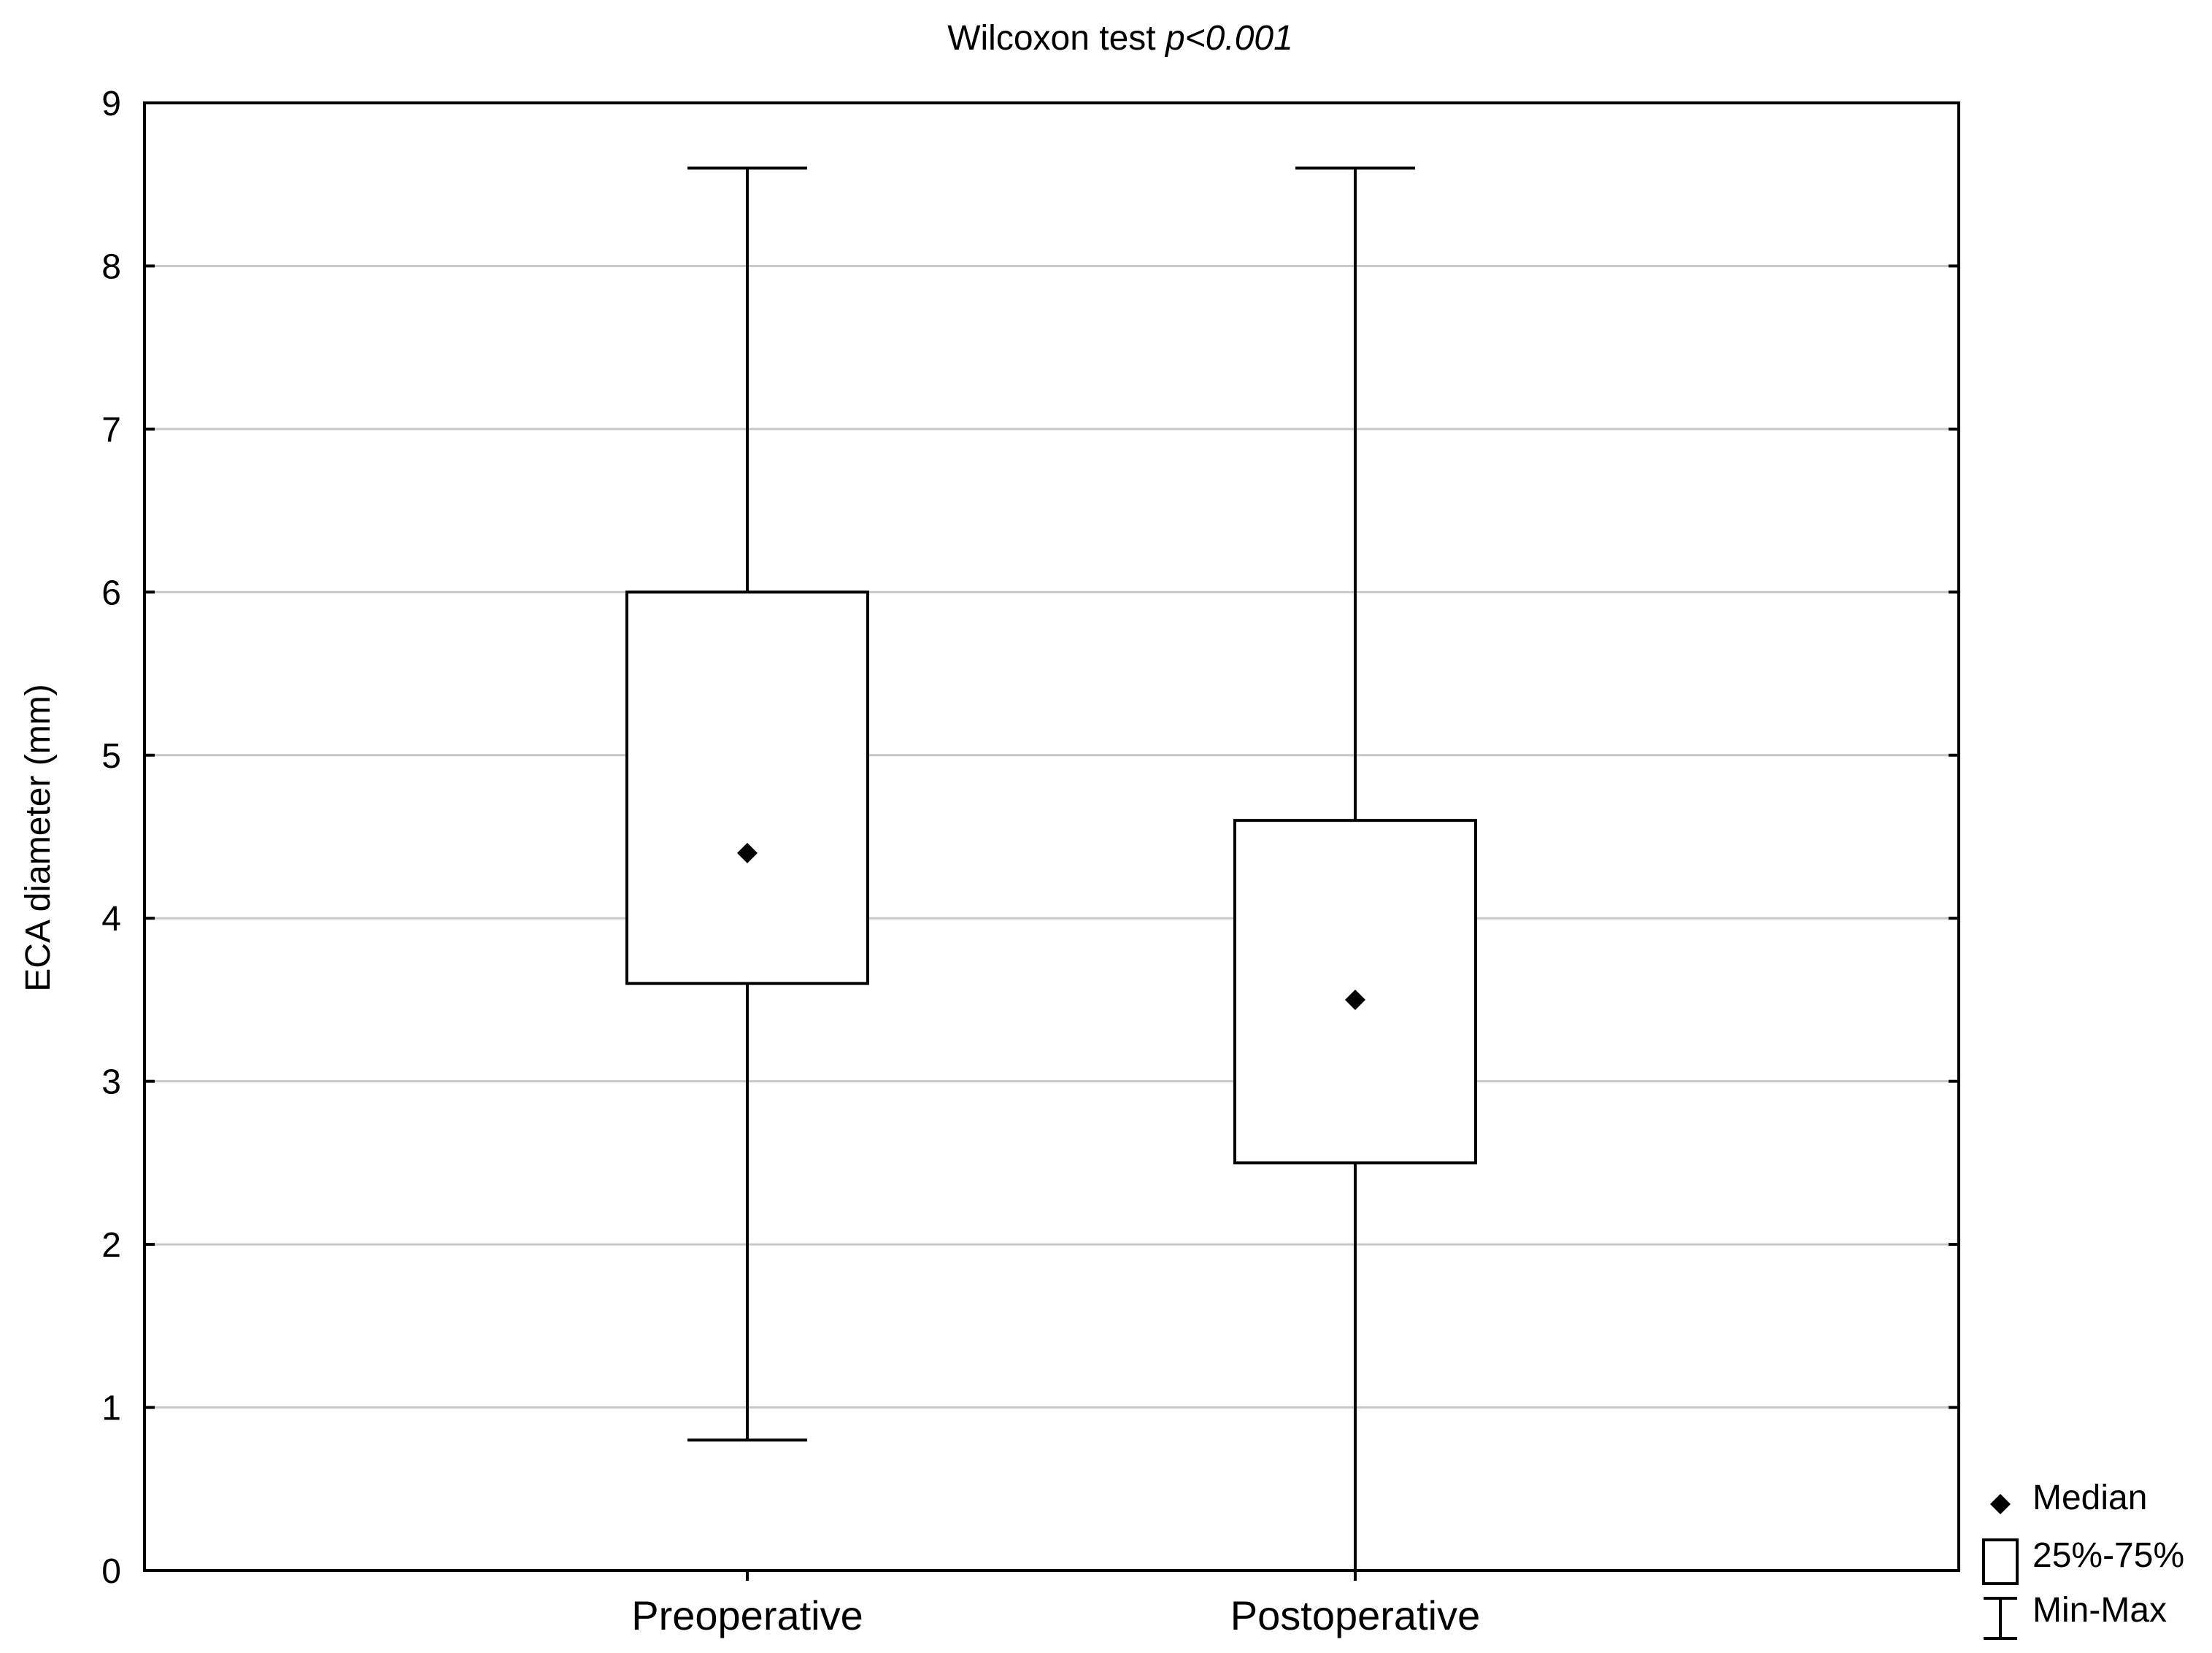  Describe the element at coordinates (747, 1615) in the screenshot. I see `x-tick-label: Preoperative` at that location.